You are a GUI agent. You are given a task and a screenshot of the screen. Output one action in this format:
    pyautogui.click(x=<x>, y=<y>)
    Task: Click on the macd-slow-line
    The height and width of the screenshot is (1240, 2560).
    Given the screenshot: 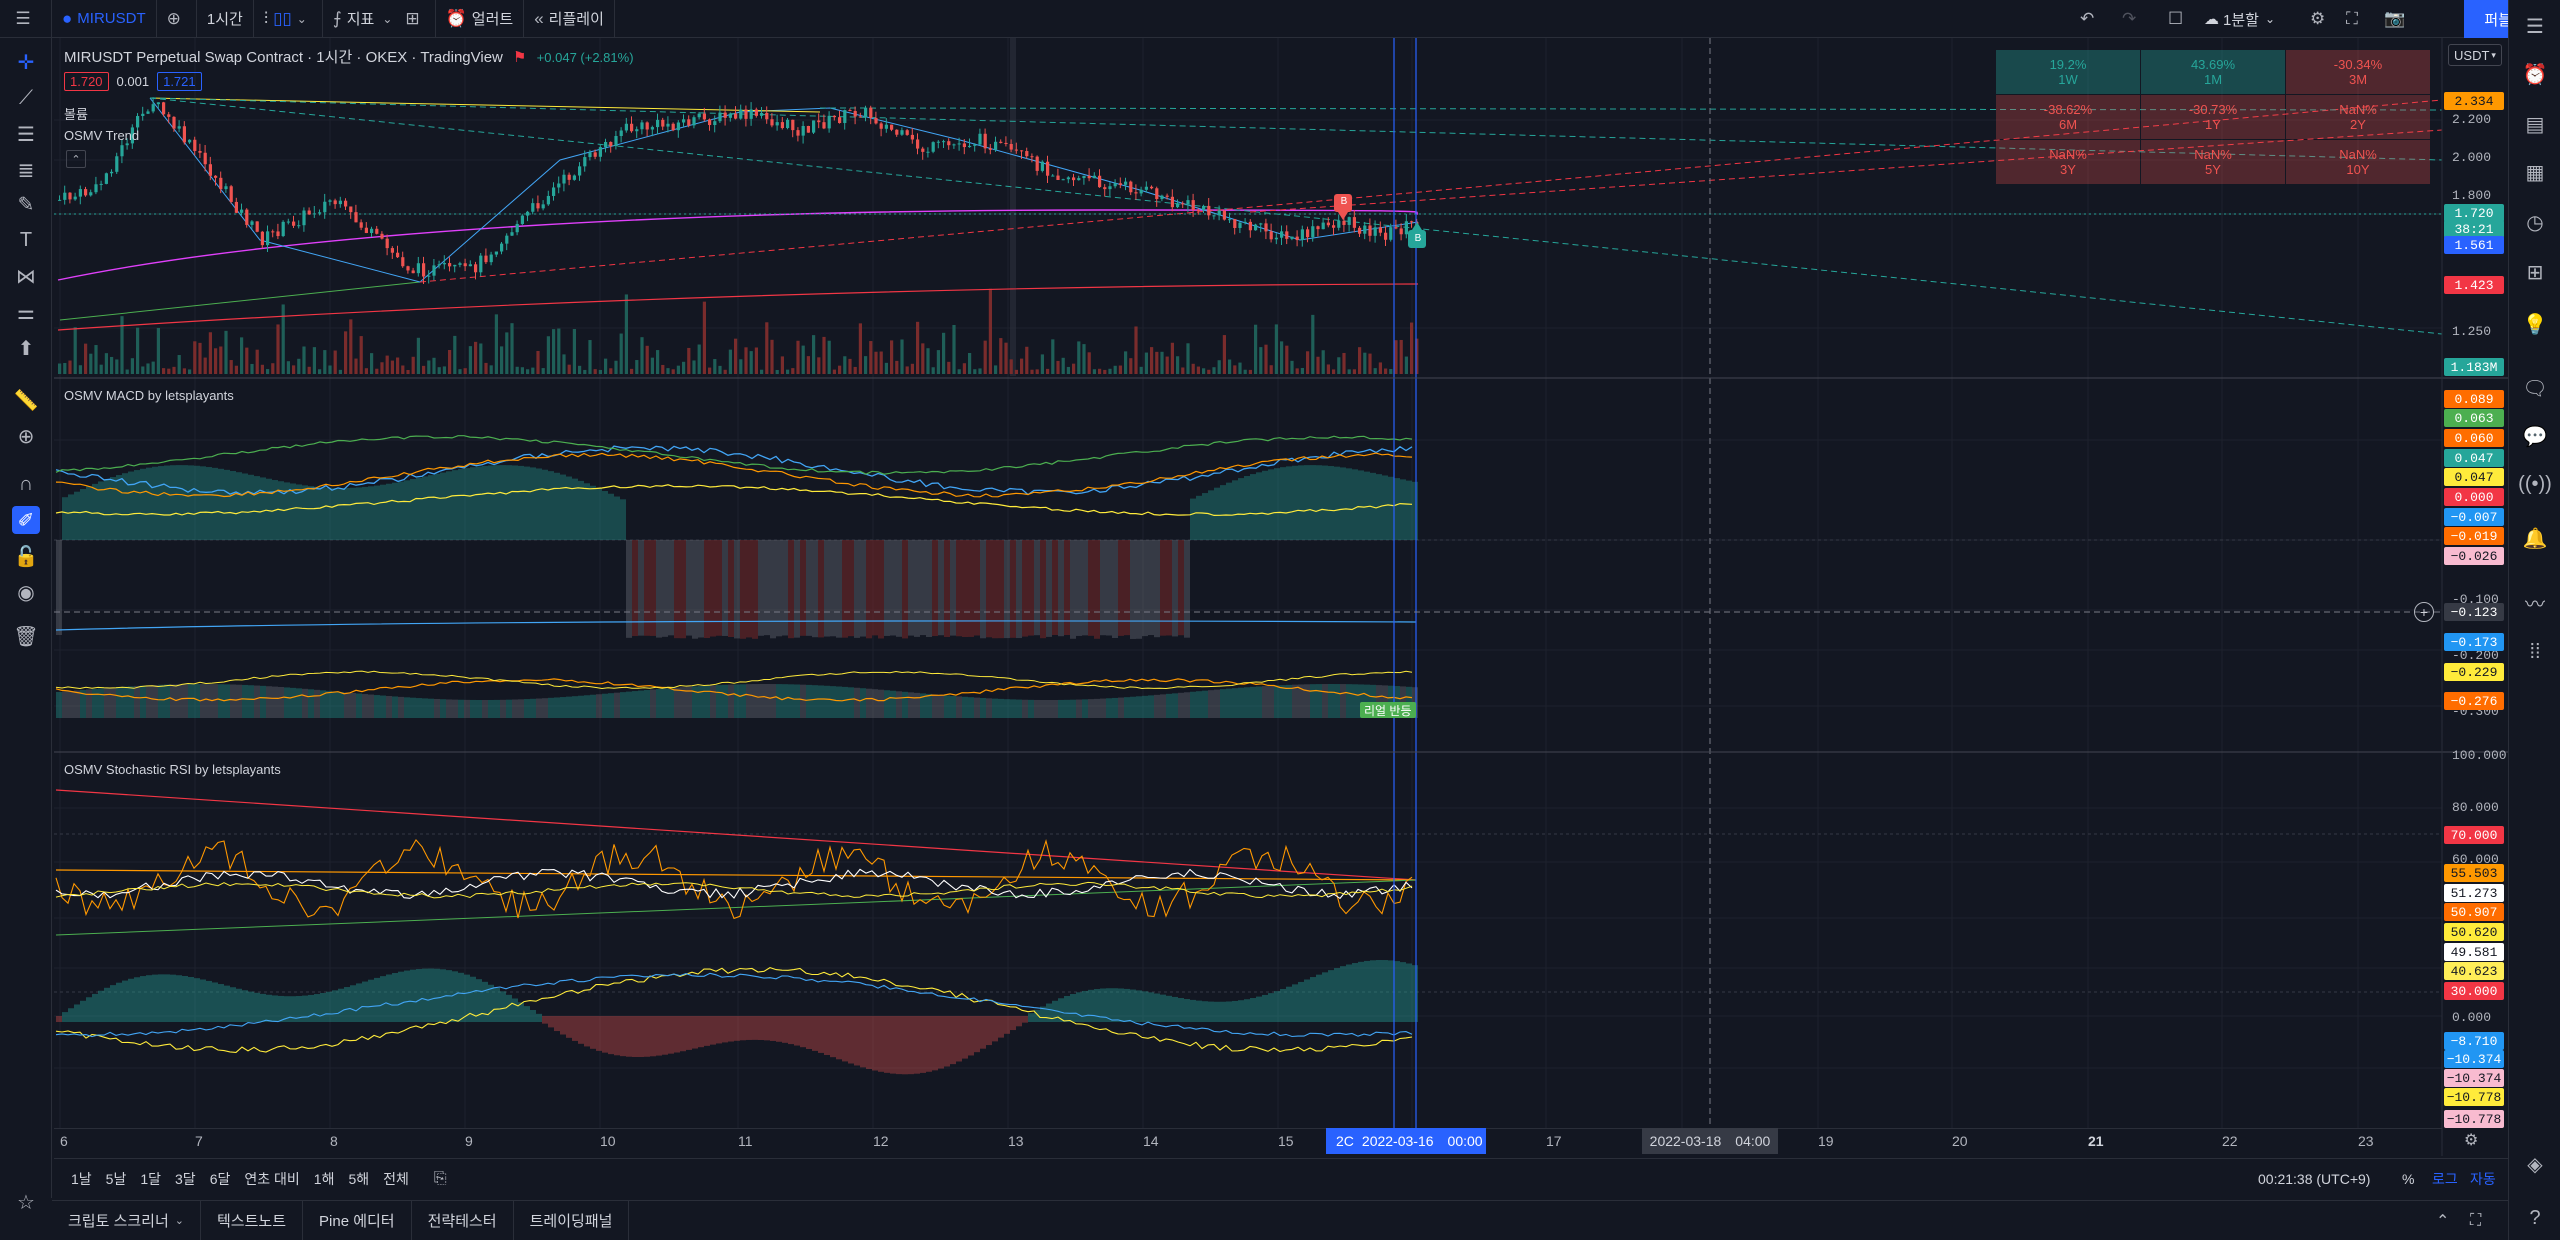 What is the action you would take?
    pyautogui.click(x=734, y=500)
    